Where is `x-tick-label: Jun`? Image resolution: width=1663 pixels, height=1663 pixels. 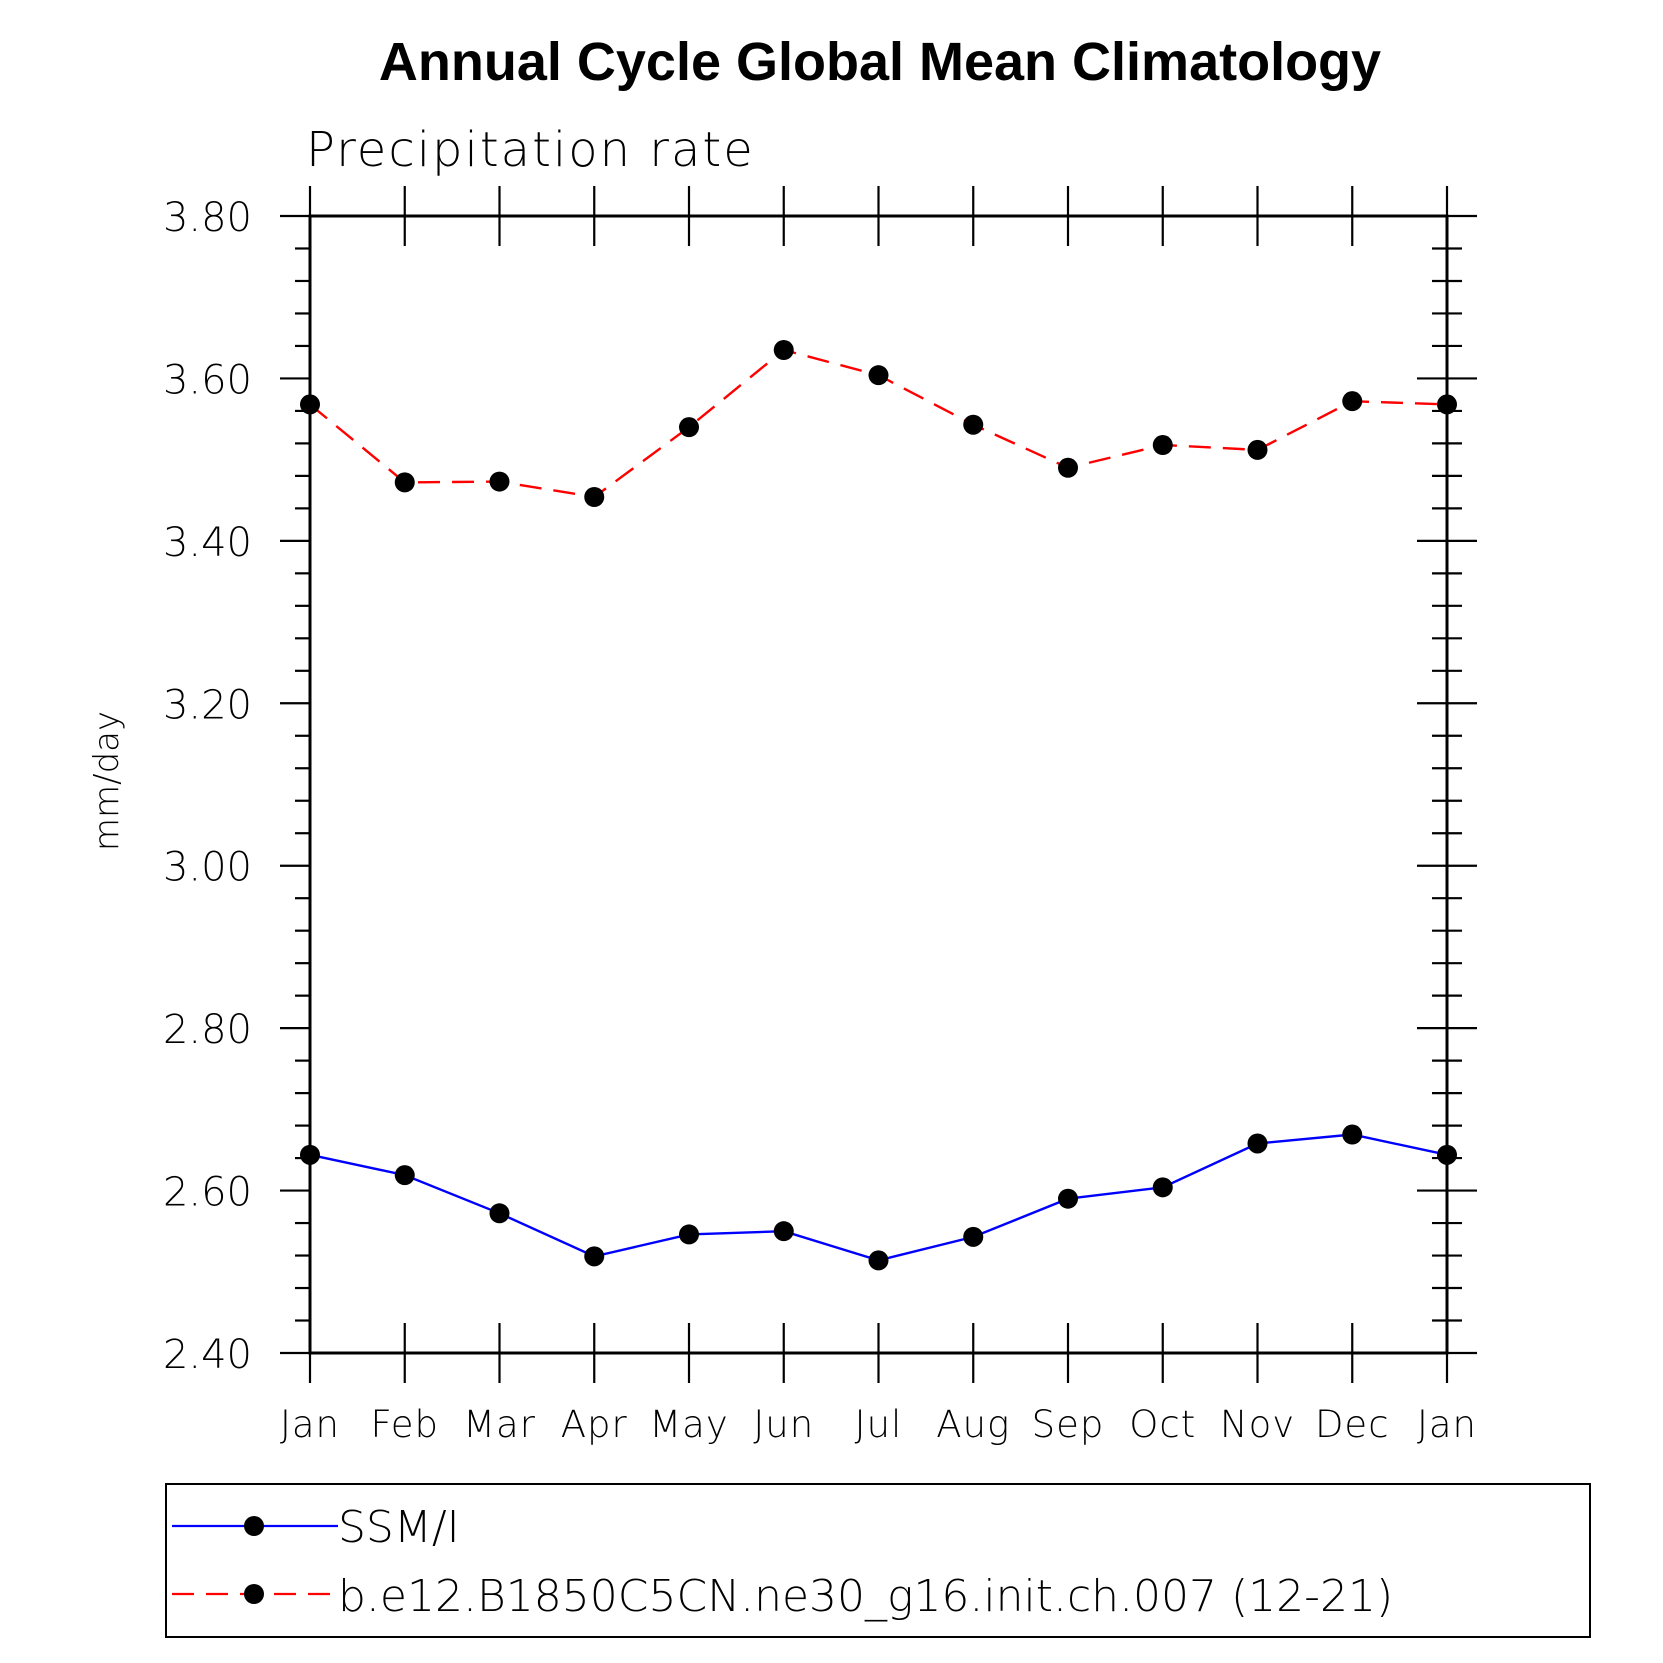
x-tick-label: Jun is located at coordinates (783, 1424).